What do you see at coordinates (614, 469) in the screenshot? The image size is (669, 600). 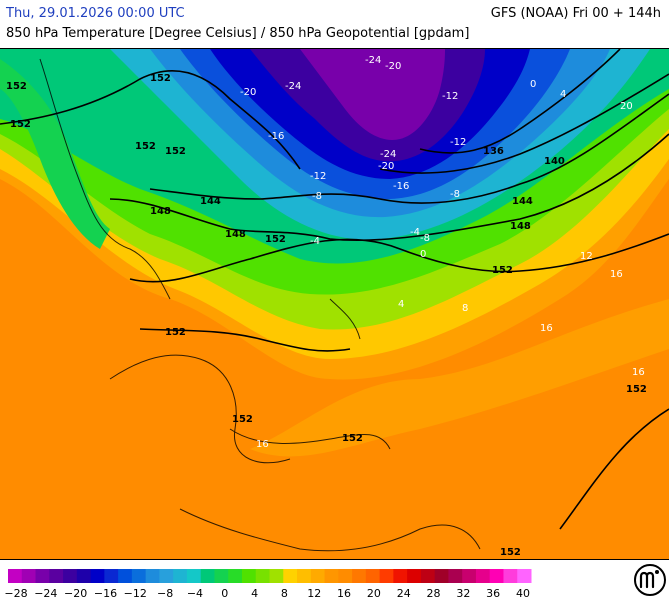 I see `geopotential-contour-152-east` at bounding box center [614, 469].